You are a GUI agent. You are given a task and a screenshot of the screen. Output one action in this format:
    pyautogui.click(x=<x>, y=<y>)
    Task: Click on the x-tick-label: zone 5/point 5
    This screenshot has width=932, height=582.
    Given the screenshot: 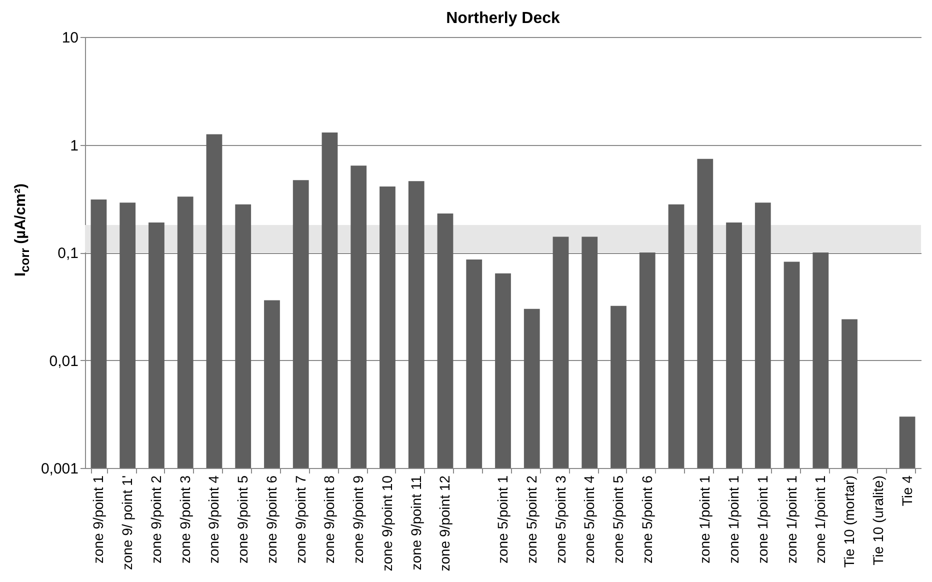 What is the action you would take?
    pyautogui.click(x=618, y=519)
    